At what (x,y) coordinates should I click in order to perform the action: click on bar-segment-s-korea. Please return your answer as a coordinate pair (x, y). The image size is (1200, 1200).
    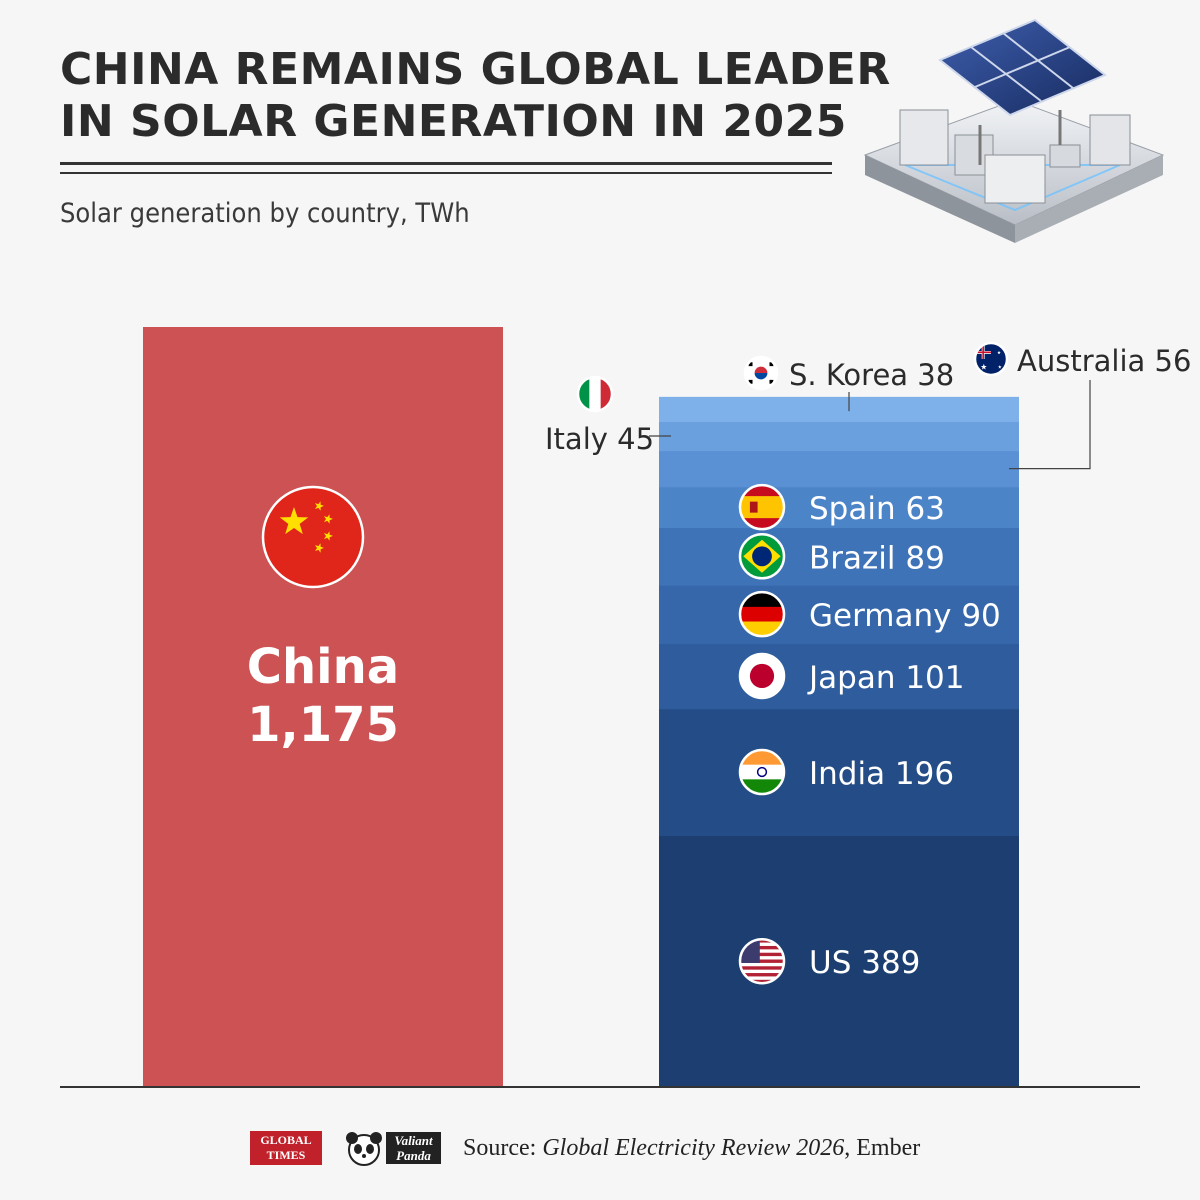
    Looking at the image, I should click on (839, 409).